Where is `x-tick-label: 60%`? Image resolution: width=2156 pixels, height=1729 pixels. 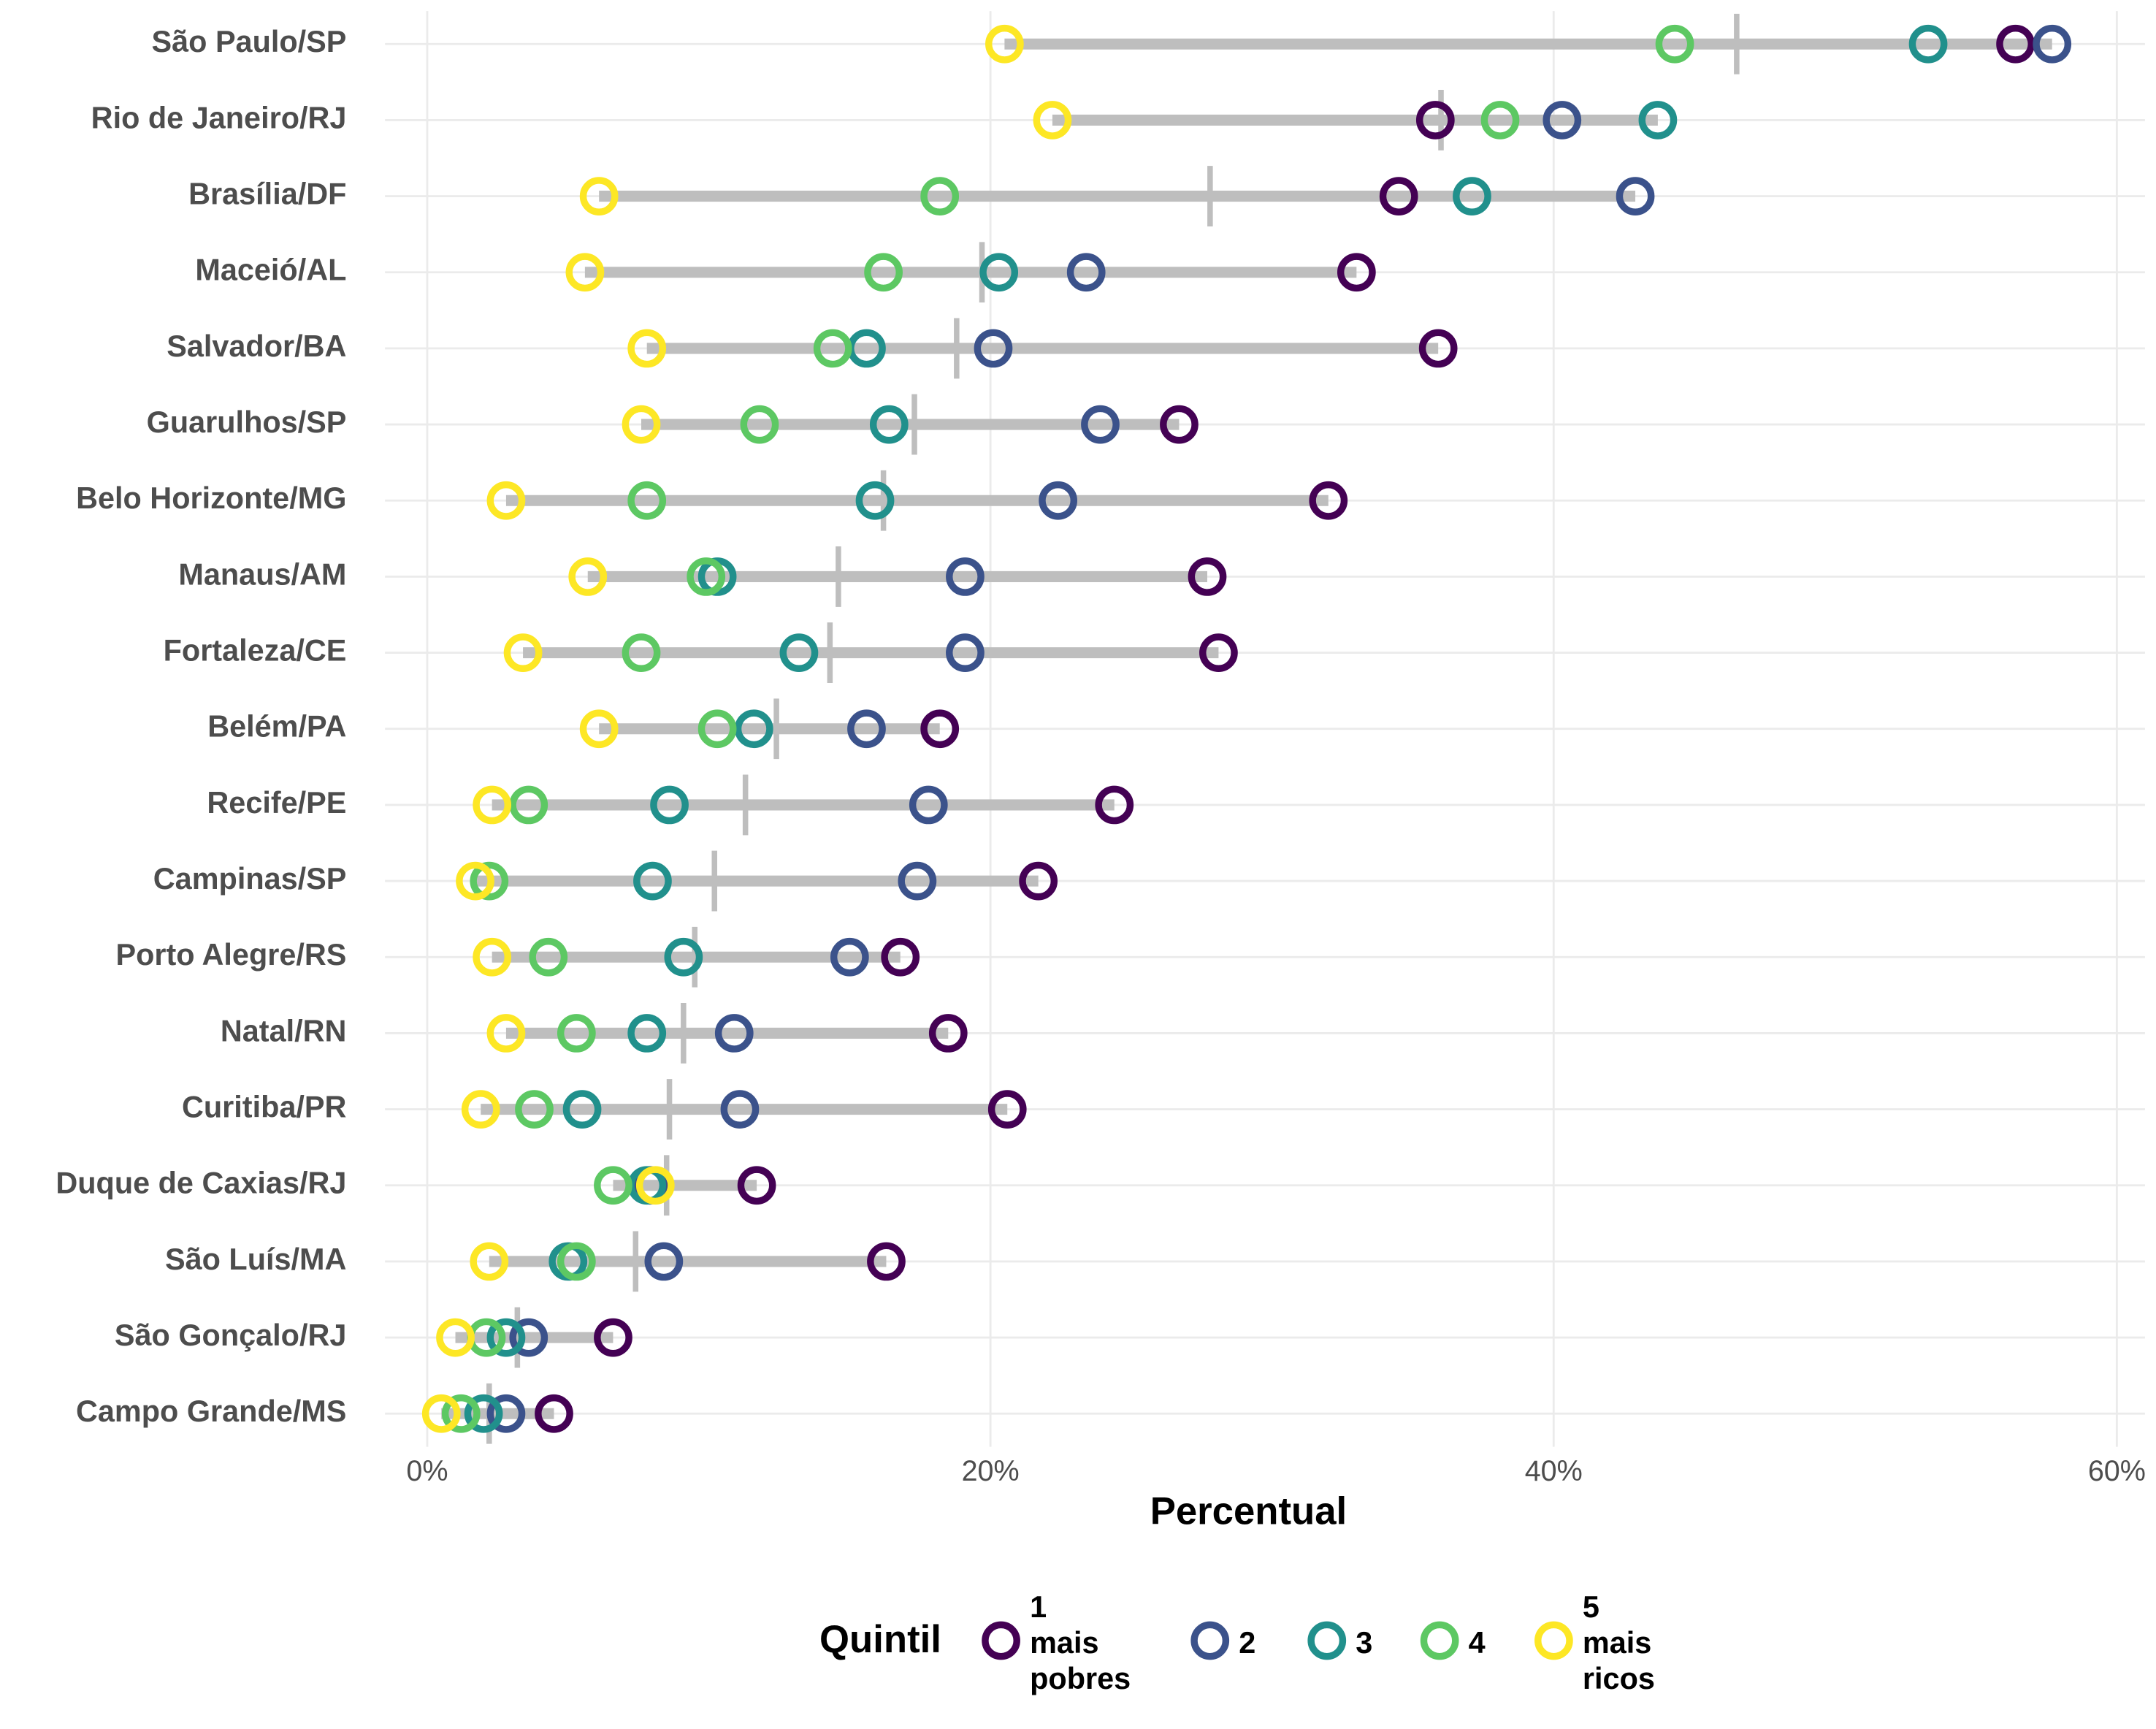 x-tick-label: 60% is located at coordinates (2117, 1471).